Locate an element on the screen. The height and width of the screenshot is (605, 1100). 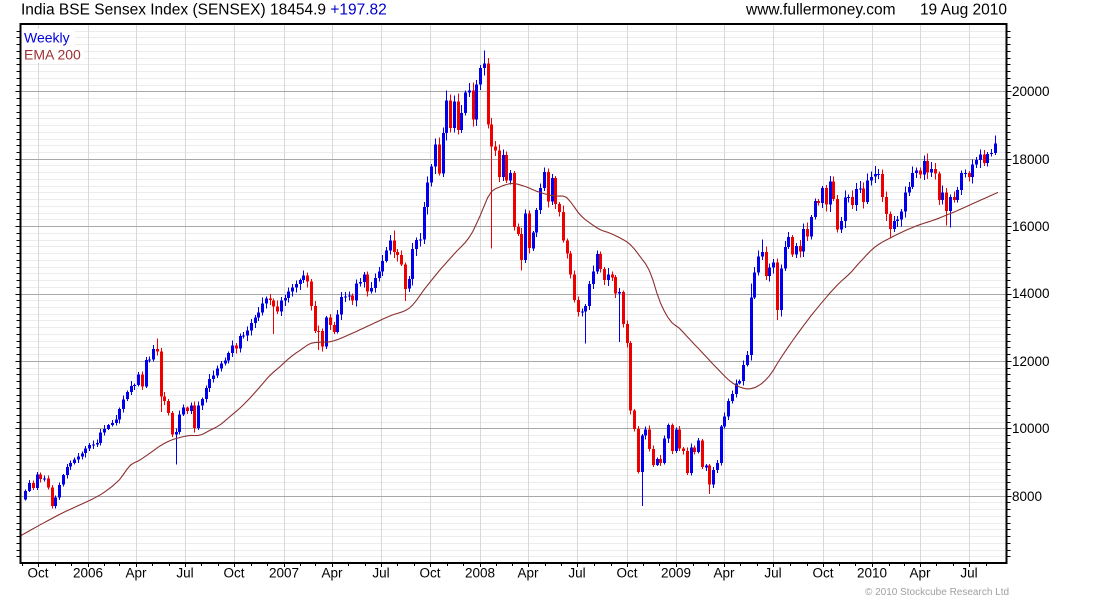
svg-text: 2006 is located at coordinates (88, 573).